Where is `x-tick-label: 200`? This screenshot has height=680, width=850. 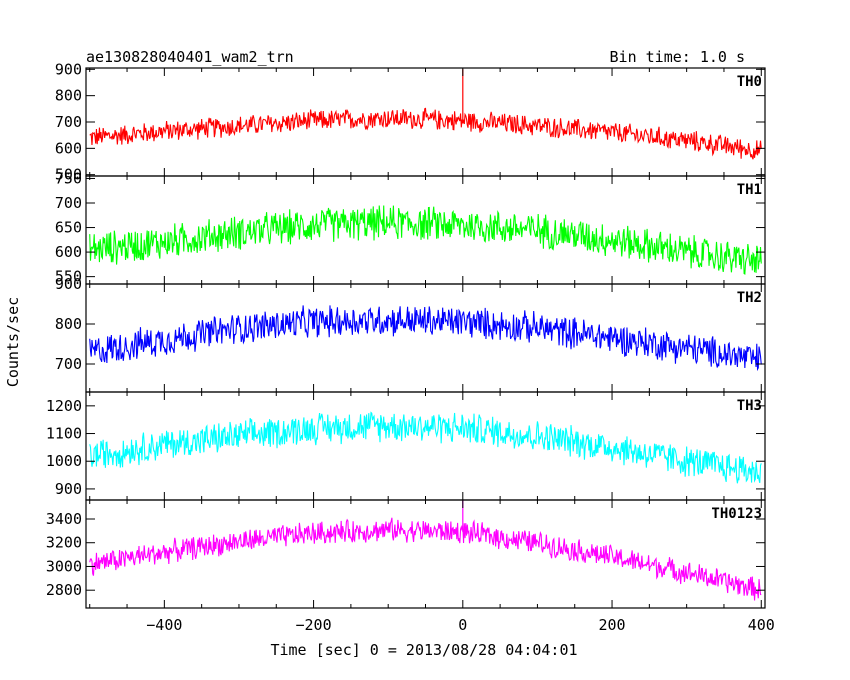
x-tick-label: 200 is located at coordinates (611, 625).